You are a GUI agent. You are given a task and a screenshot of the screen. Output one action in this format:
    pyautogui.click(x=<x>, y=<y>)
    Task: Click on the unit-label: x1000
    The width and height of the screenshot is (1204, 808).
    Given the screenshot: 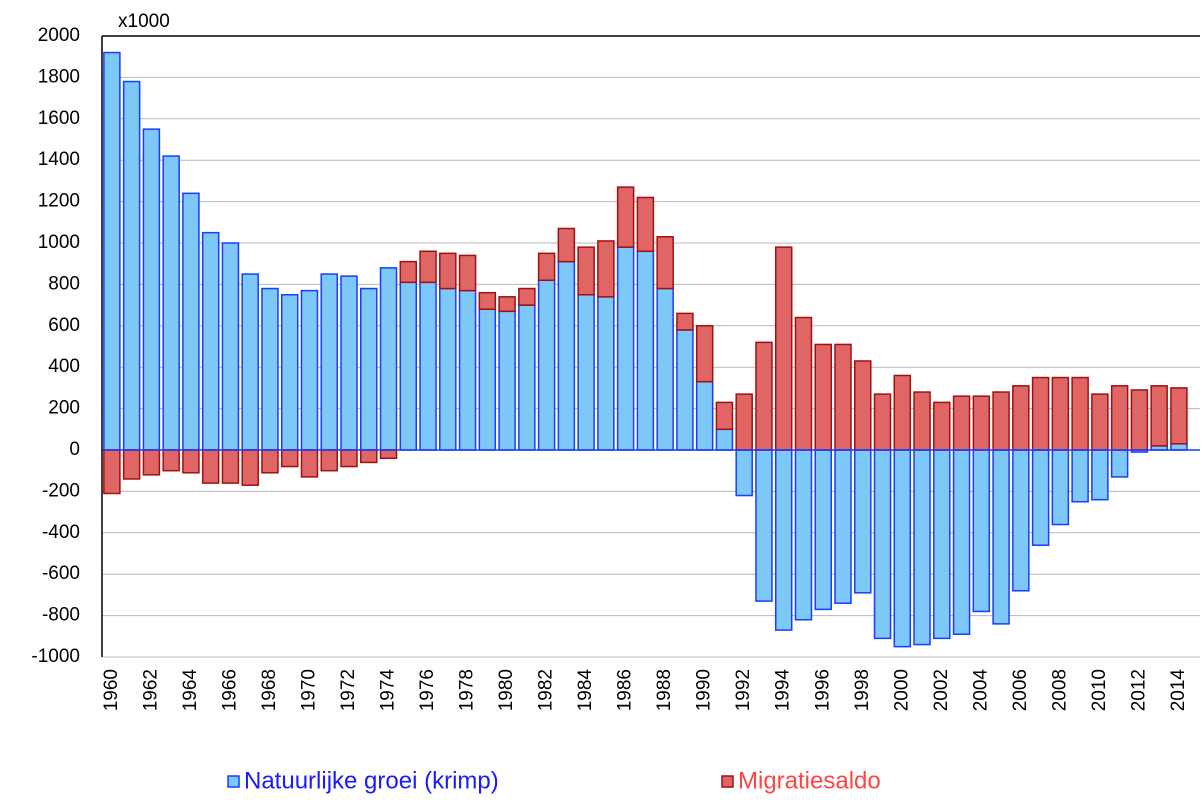 What is the action you would take?
    pyautogui.click(x=144, y=21)
    